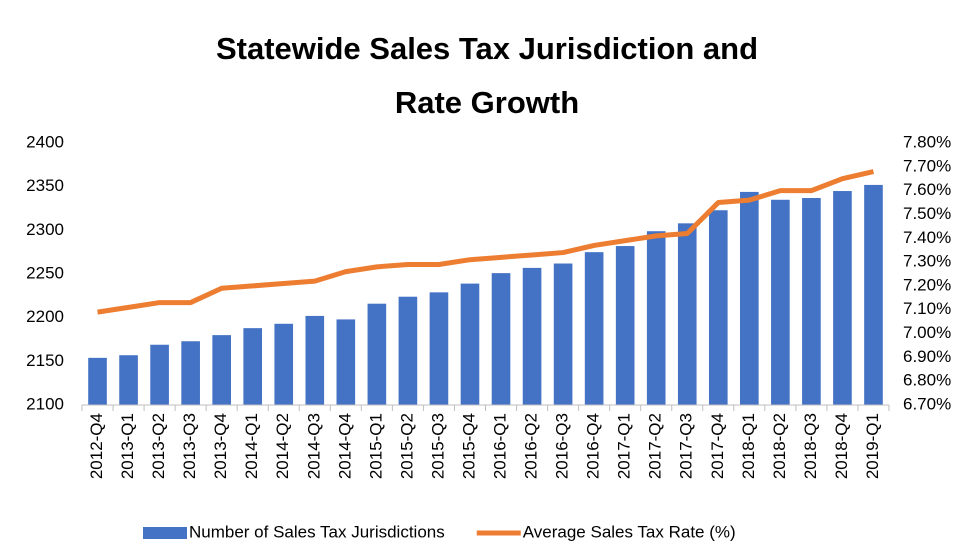 The width and height of the screenshot is (975, 558). Describe the element at coordinates (406, 446) in the screenshot. I see `x-tick-label: 2015-Q2` at that location.